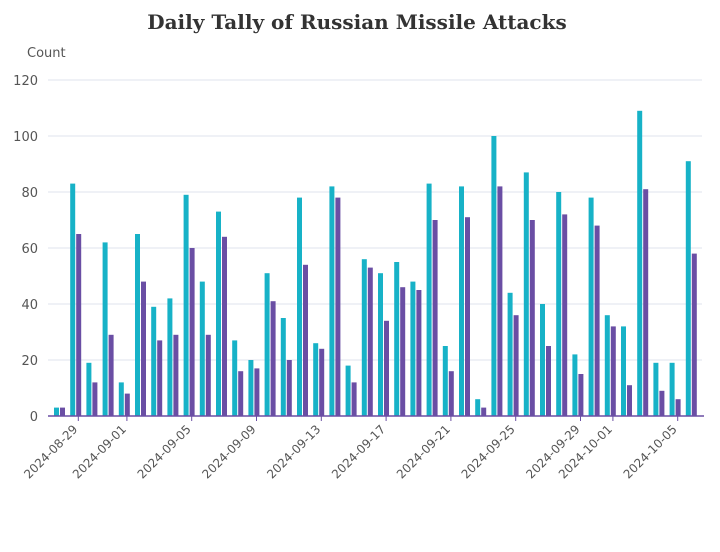 The width and height of the screenshot is (720, 552). Describe the element at coordinates (29, 361) in the screenshot. I see `y-tick-label: 20` at that location.